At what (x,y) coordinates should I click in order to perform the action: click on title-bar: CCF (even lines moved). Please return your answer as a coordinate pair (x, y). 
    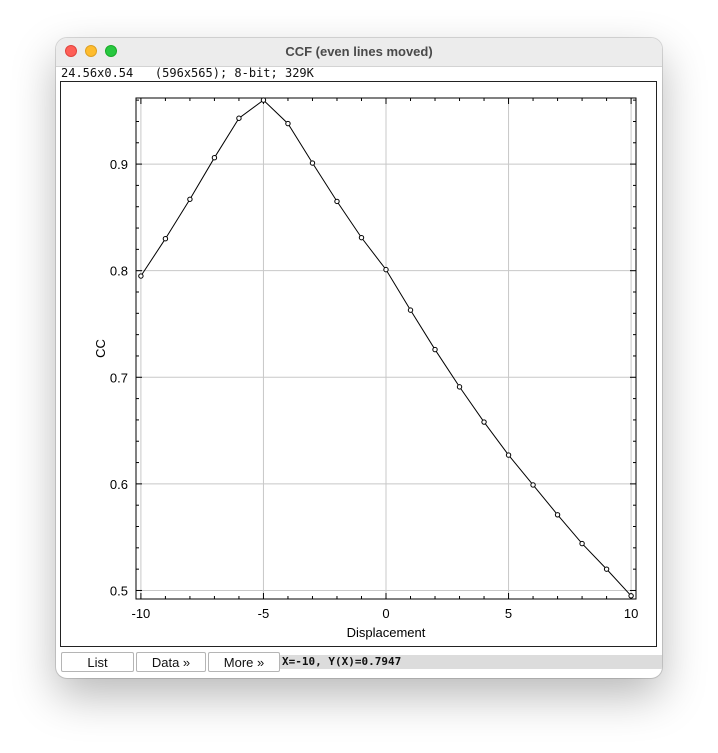
    Looking at the image, I should click on (359, 52).